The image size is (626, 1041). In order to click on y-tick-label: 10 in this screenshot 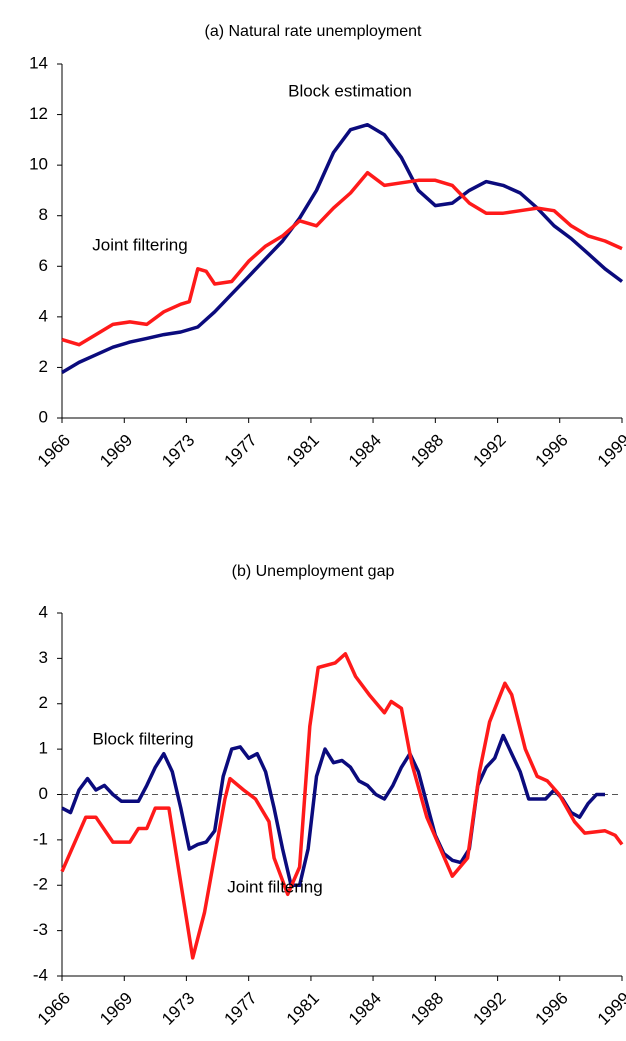, I will do `click(38, 164)`.